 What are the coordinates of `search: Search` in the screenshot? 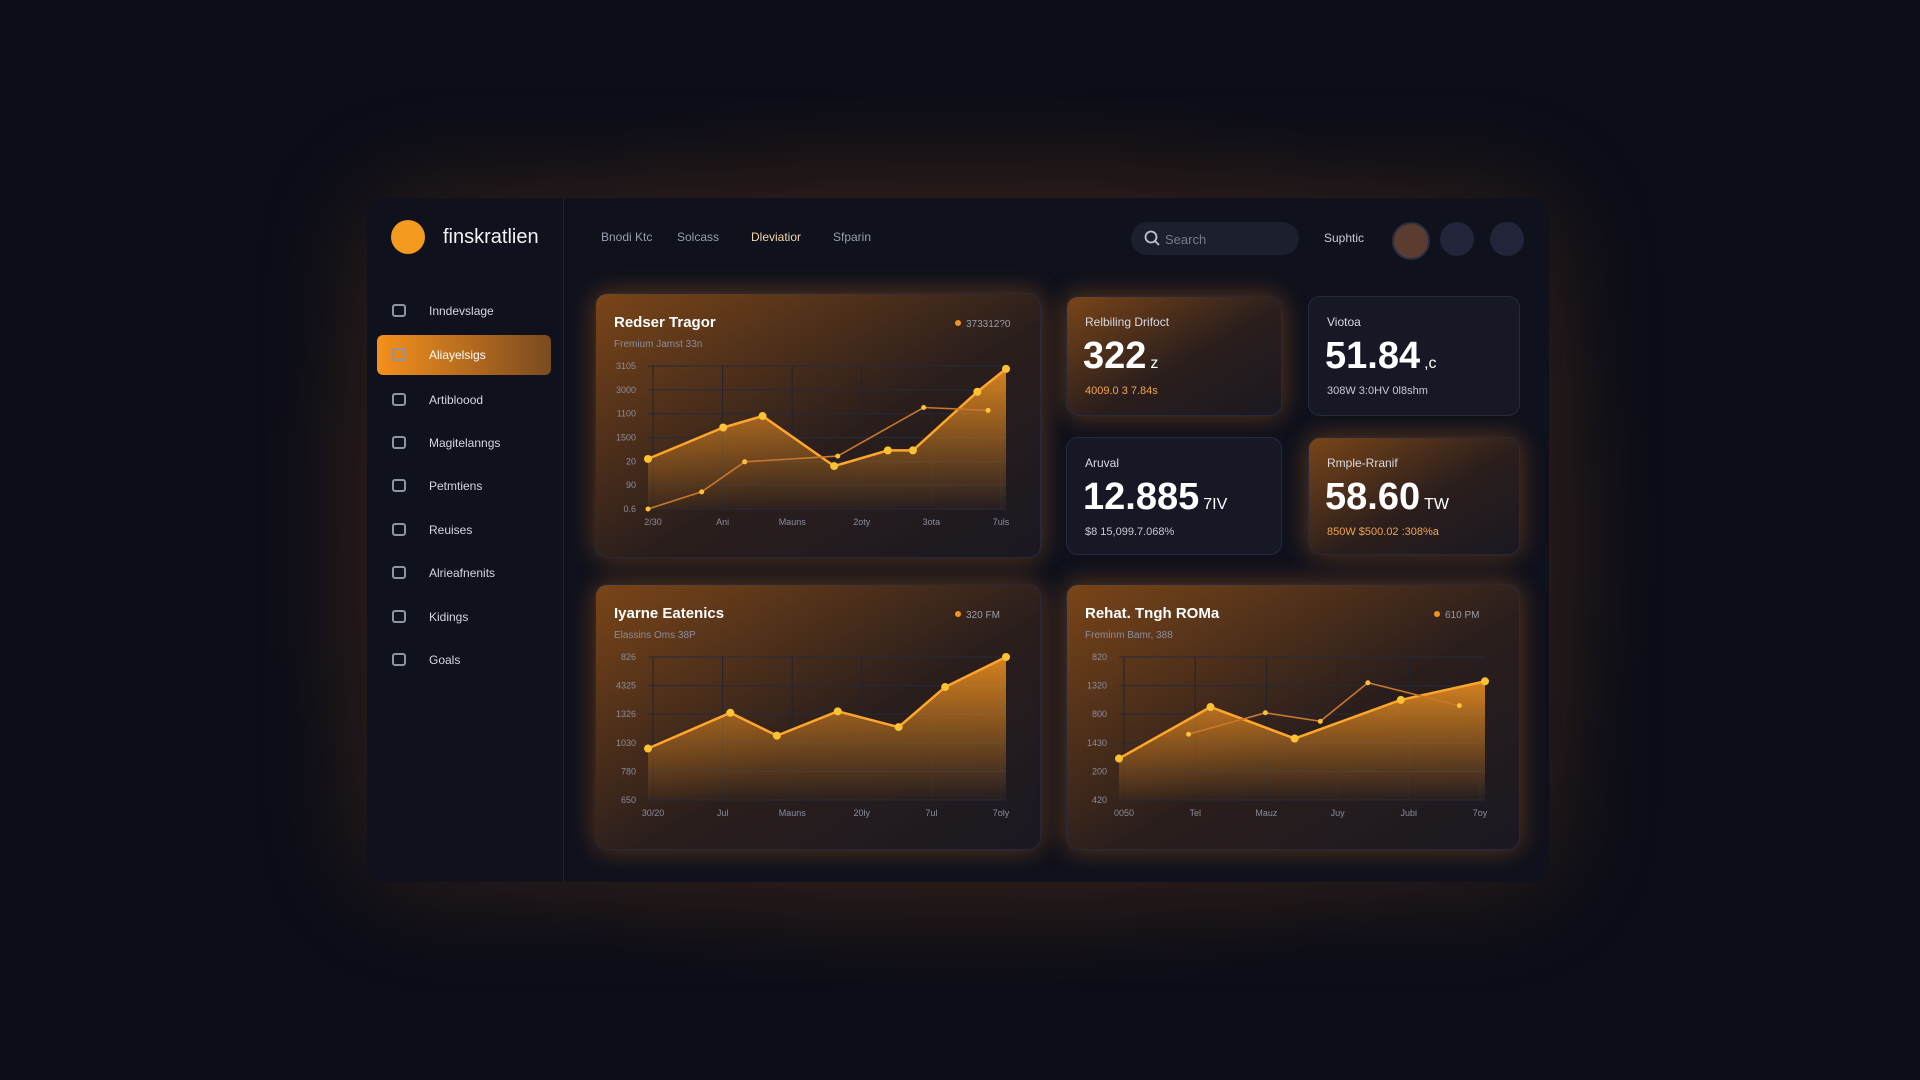 It's located at (1215, 238).